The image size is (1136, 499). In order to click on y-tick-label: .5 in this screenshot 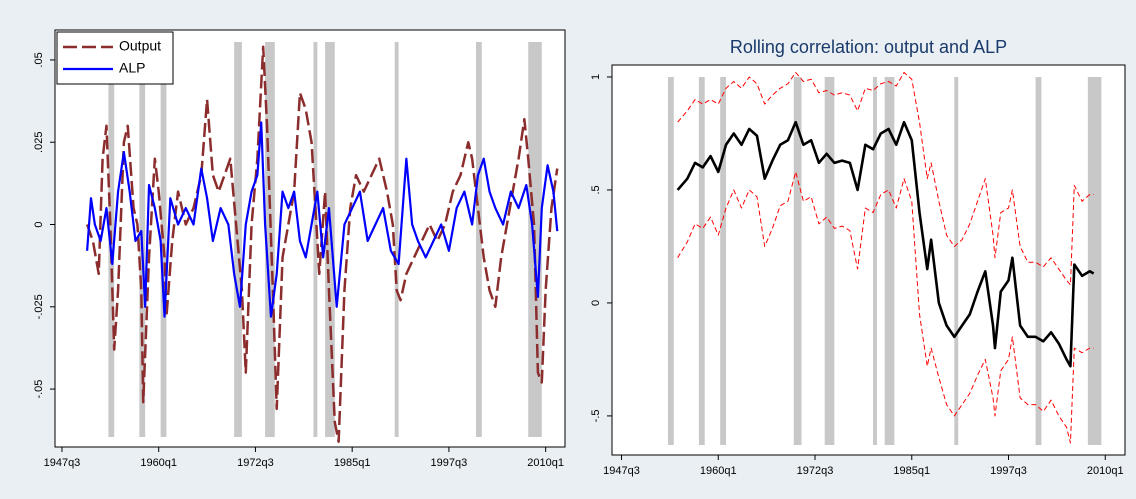, I will do `click(596, 189)`.